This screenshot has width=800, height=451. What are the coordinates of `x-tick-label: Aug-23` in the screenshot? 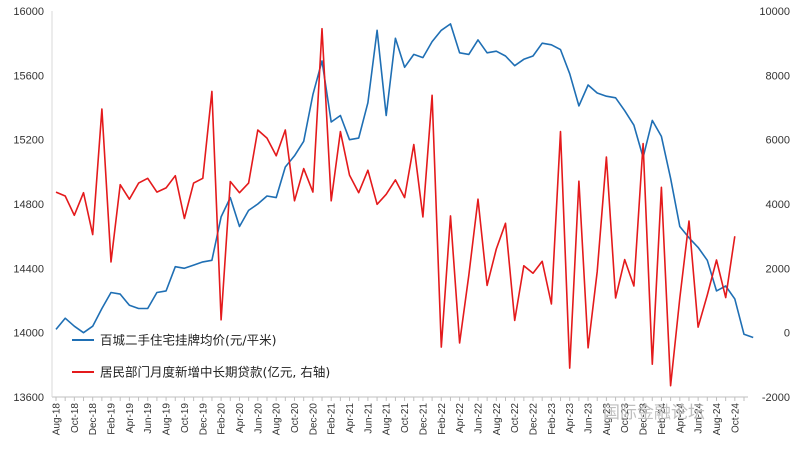 It's located at (607, 419).